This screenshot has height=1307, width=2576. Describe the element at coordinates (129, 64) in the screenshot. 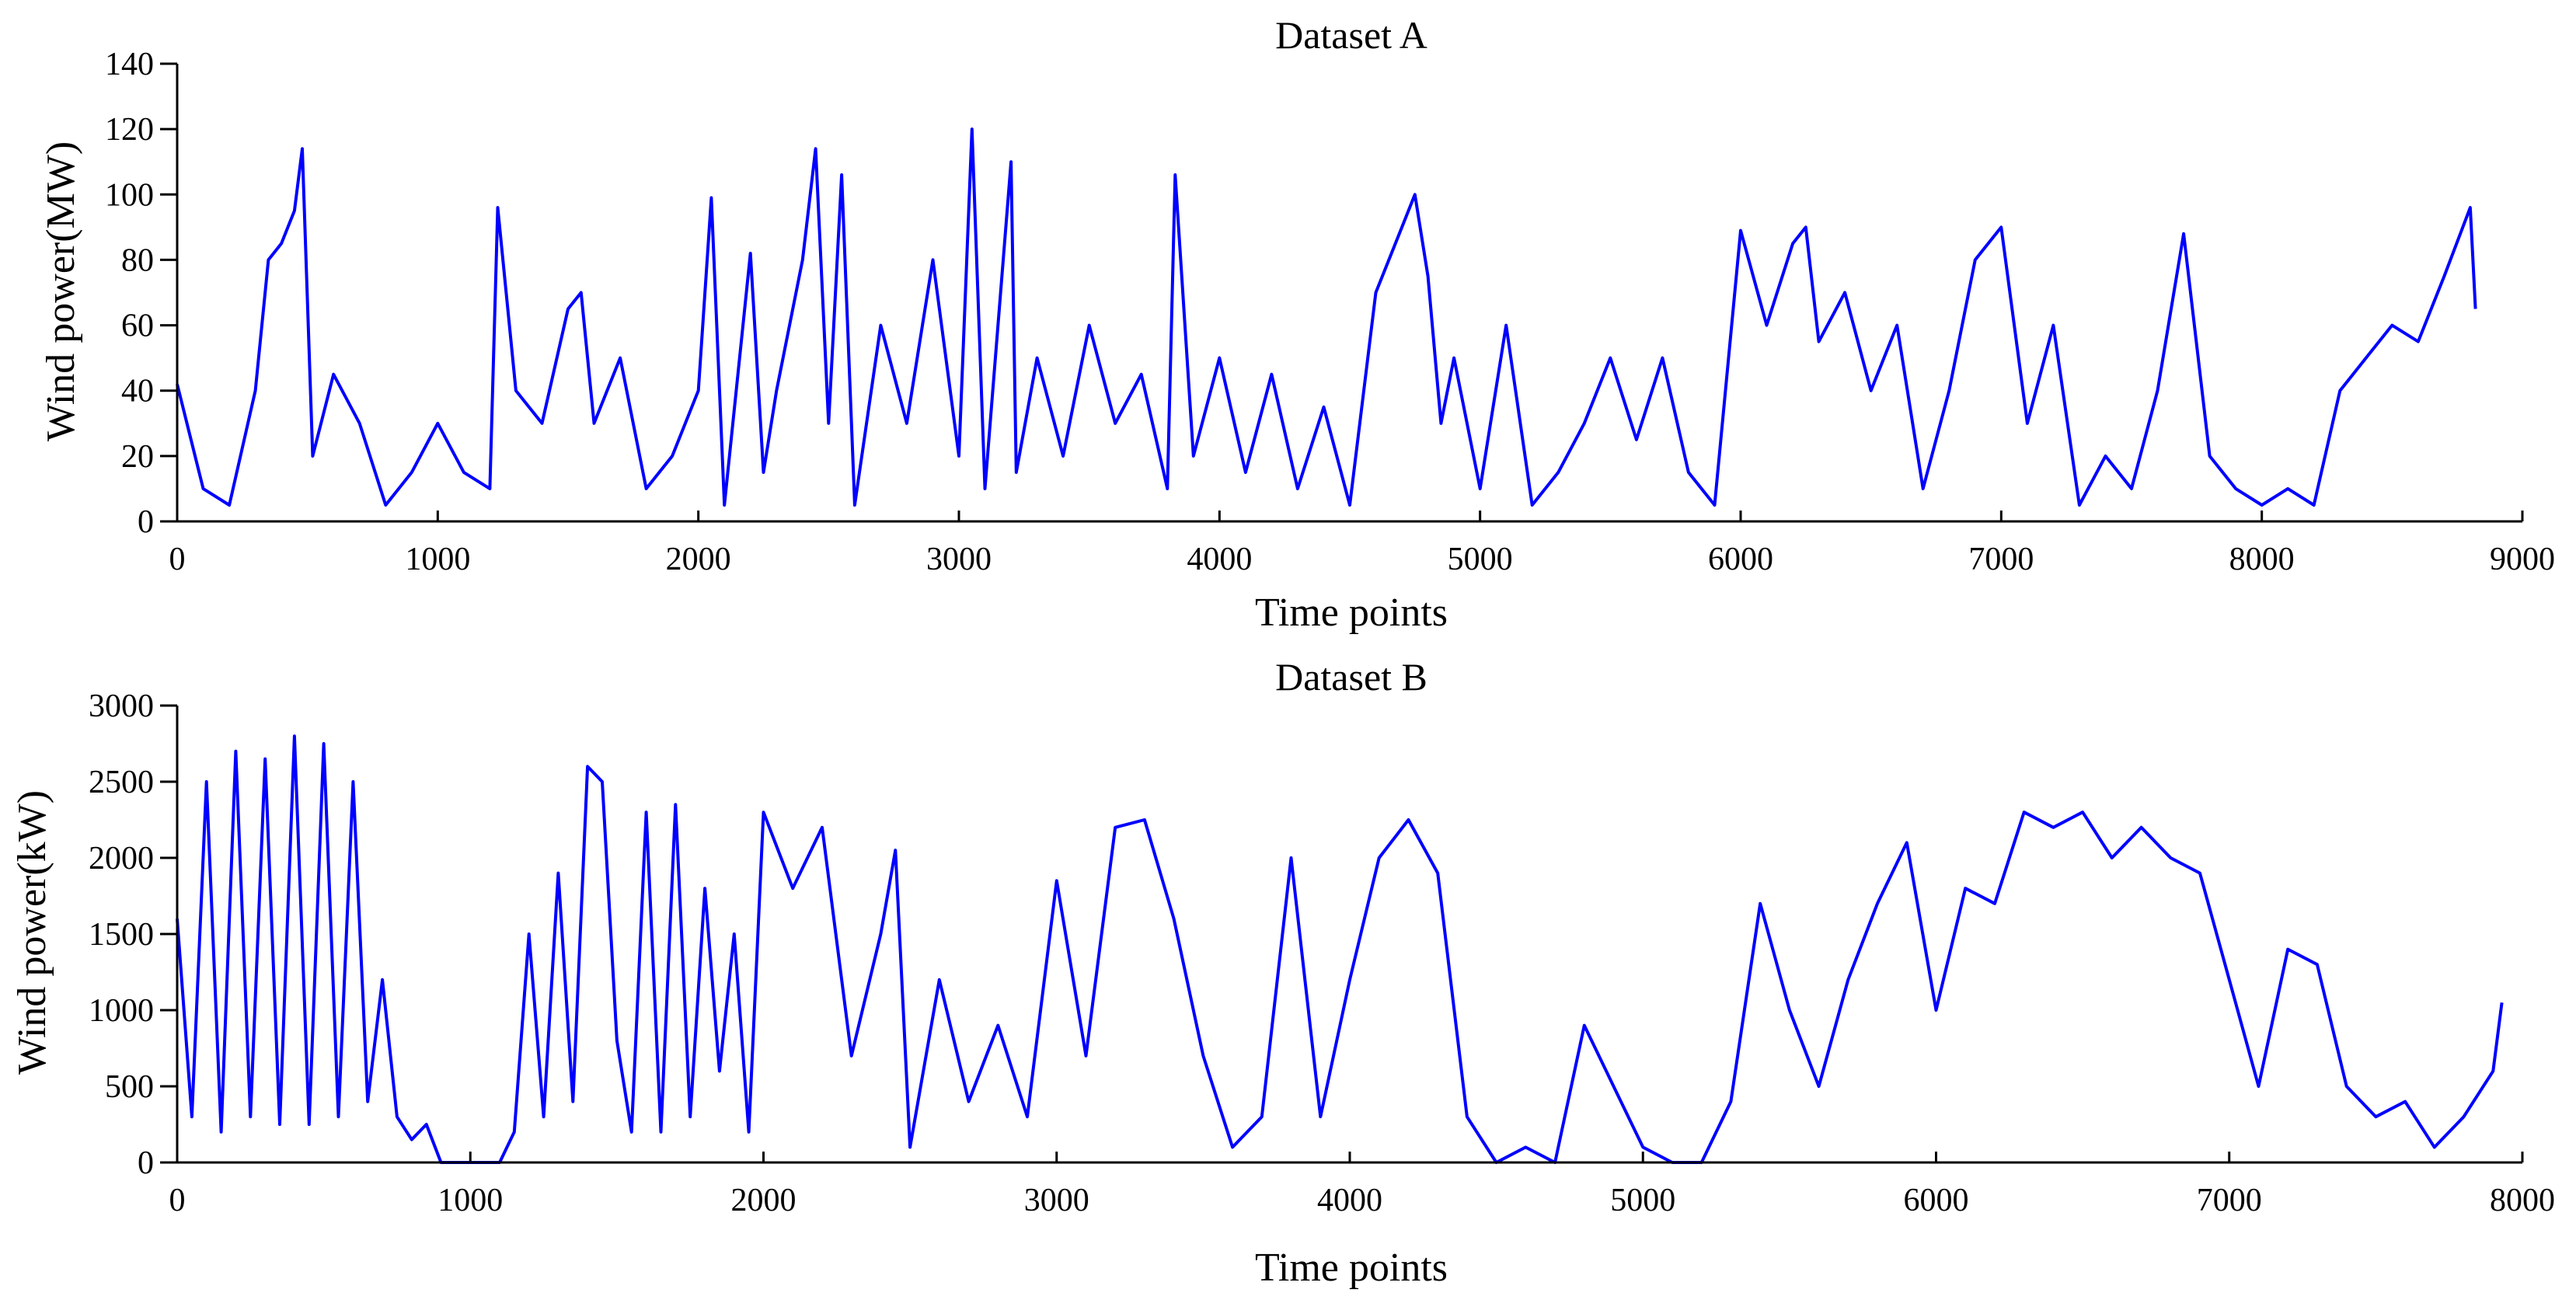

I see `y-tick-label-a-7: 140` at that location.